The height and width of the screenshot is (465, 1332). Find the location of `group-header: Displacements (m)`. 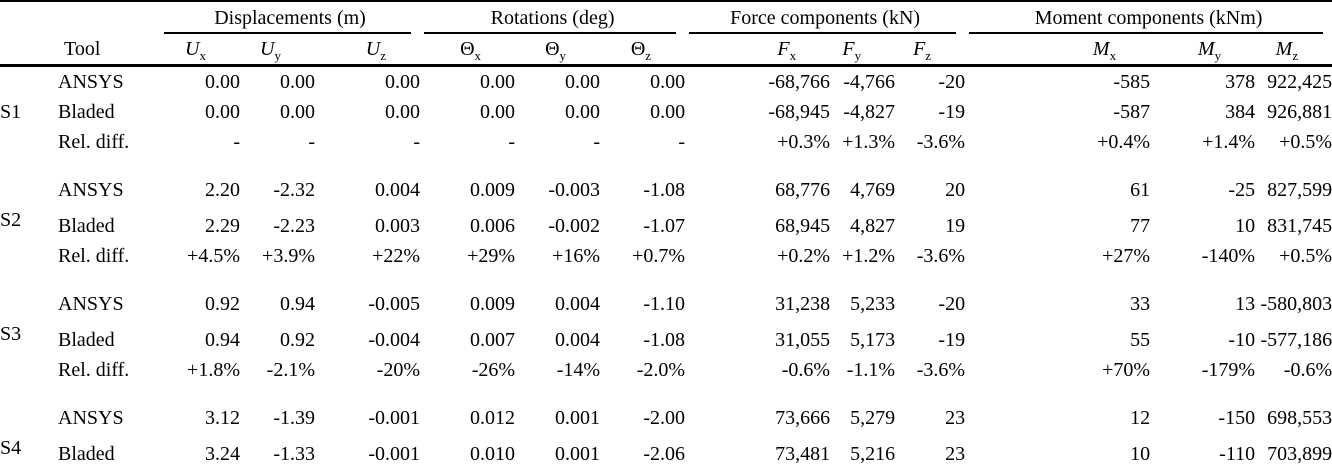

group-header: Displacements (m) is located at coordinates (290, 17).